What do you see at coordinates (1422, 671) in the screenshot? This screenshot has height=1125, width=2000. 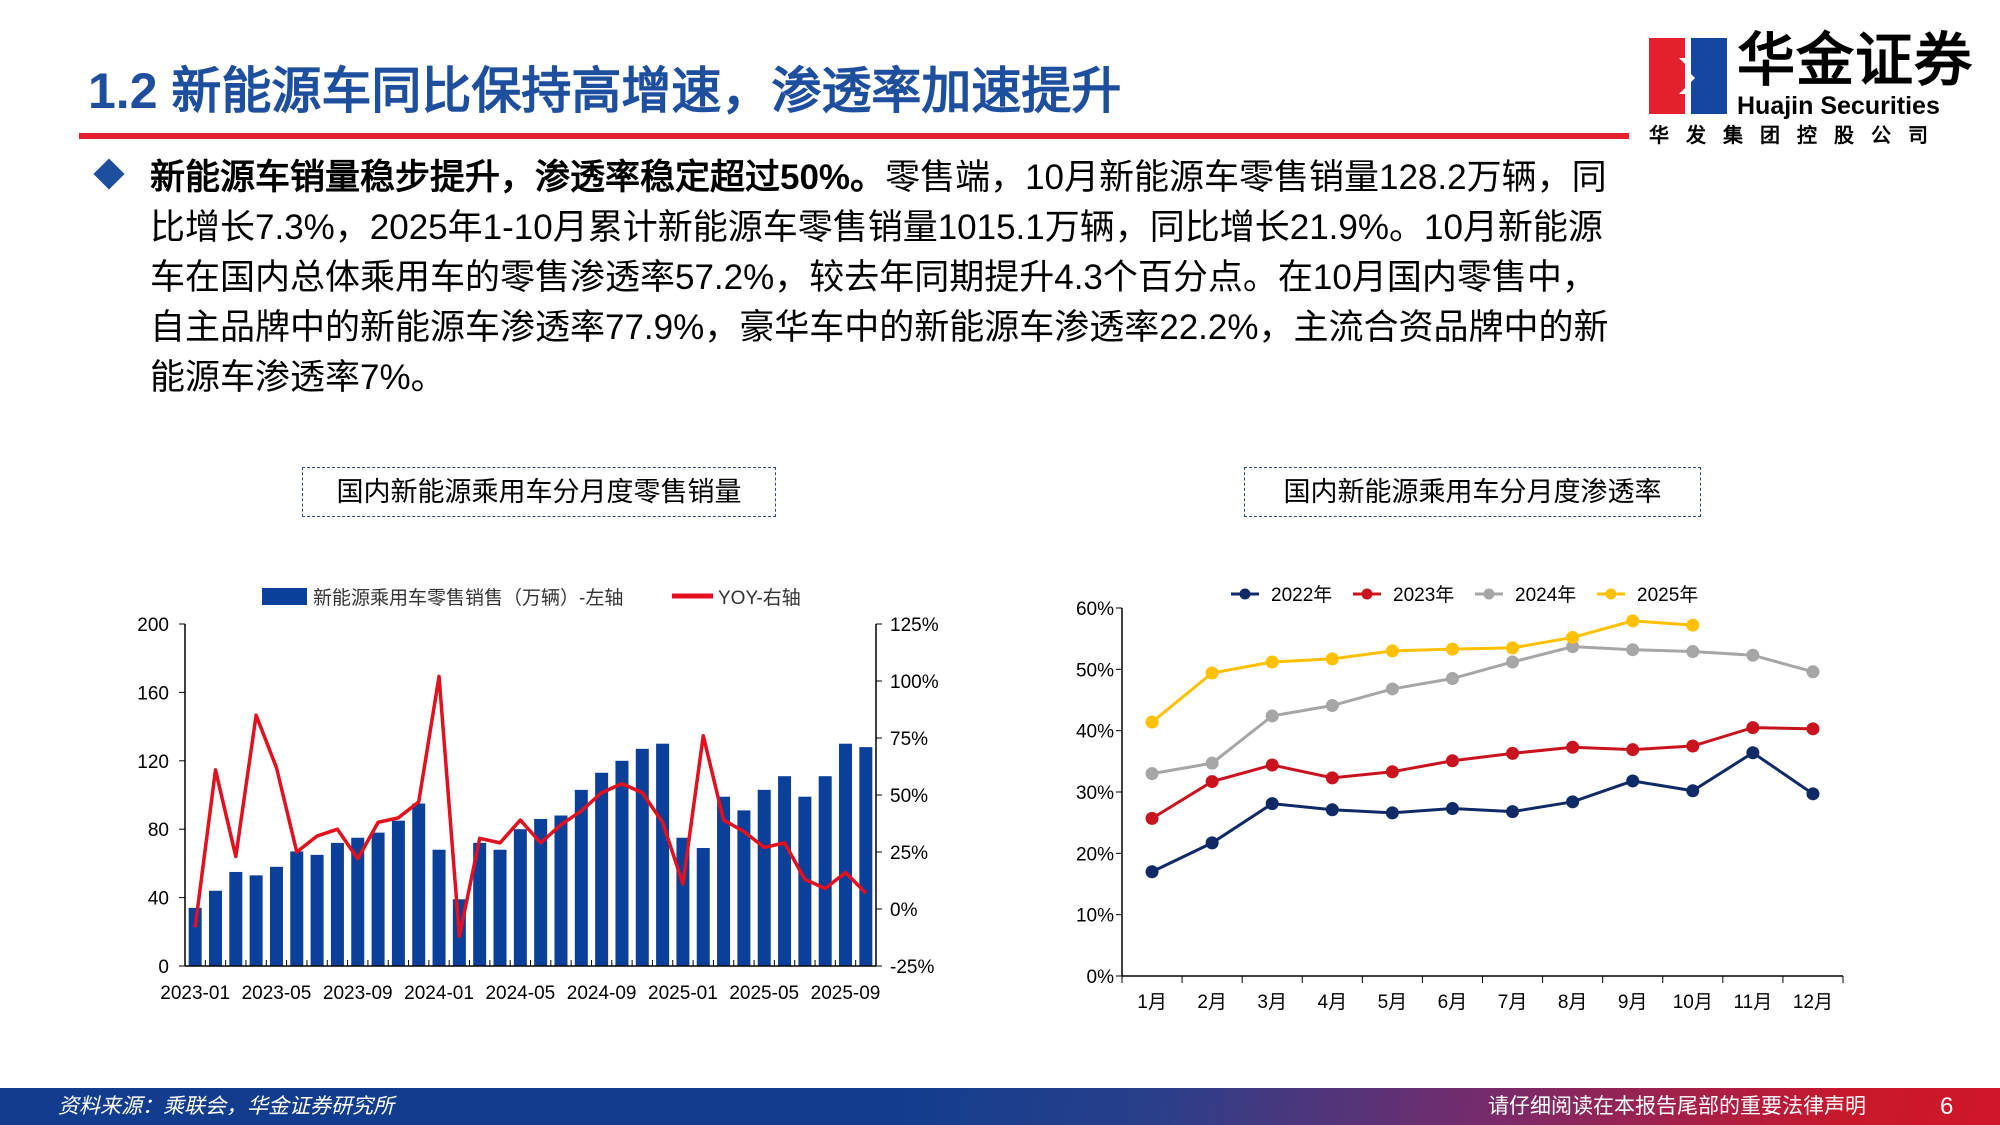 I see `series-line-2025年` at bounding box center [1422, 671].